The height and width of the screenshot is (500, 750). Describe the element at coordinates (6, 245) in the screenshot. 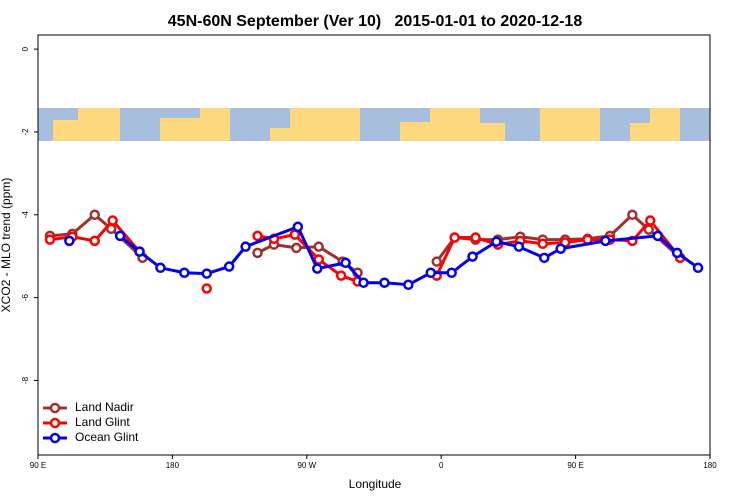

I see `y-axis-label: XCO2 - MLO trend (ppm)` at that location.